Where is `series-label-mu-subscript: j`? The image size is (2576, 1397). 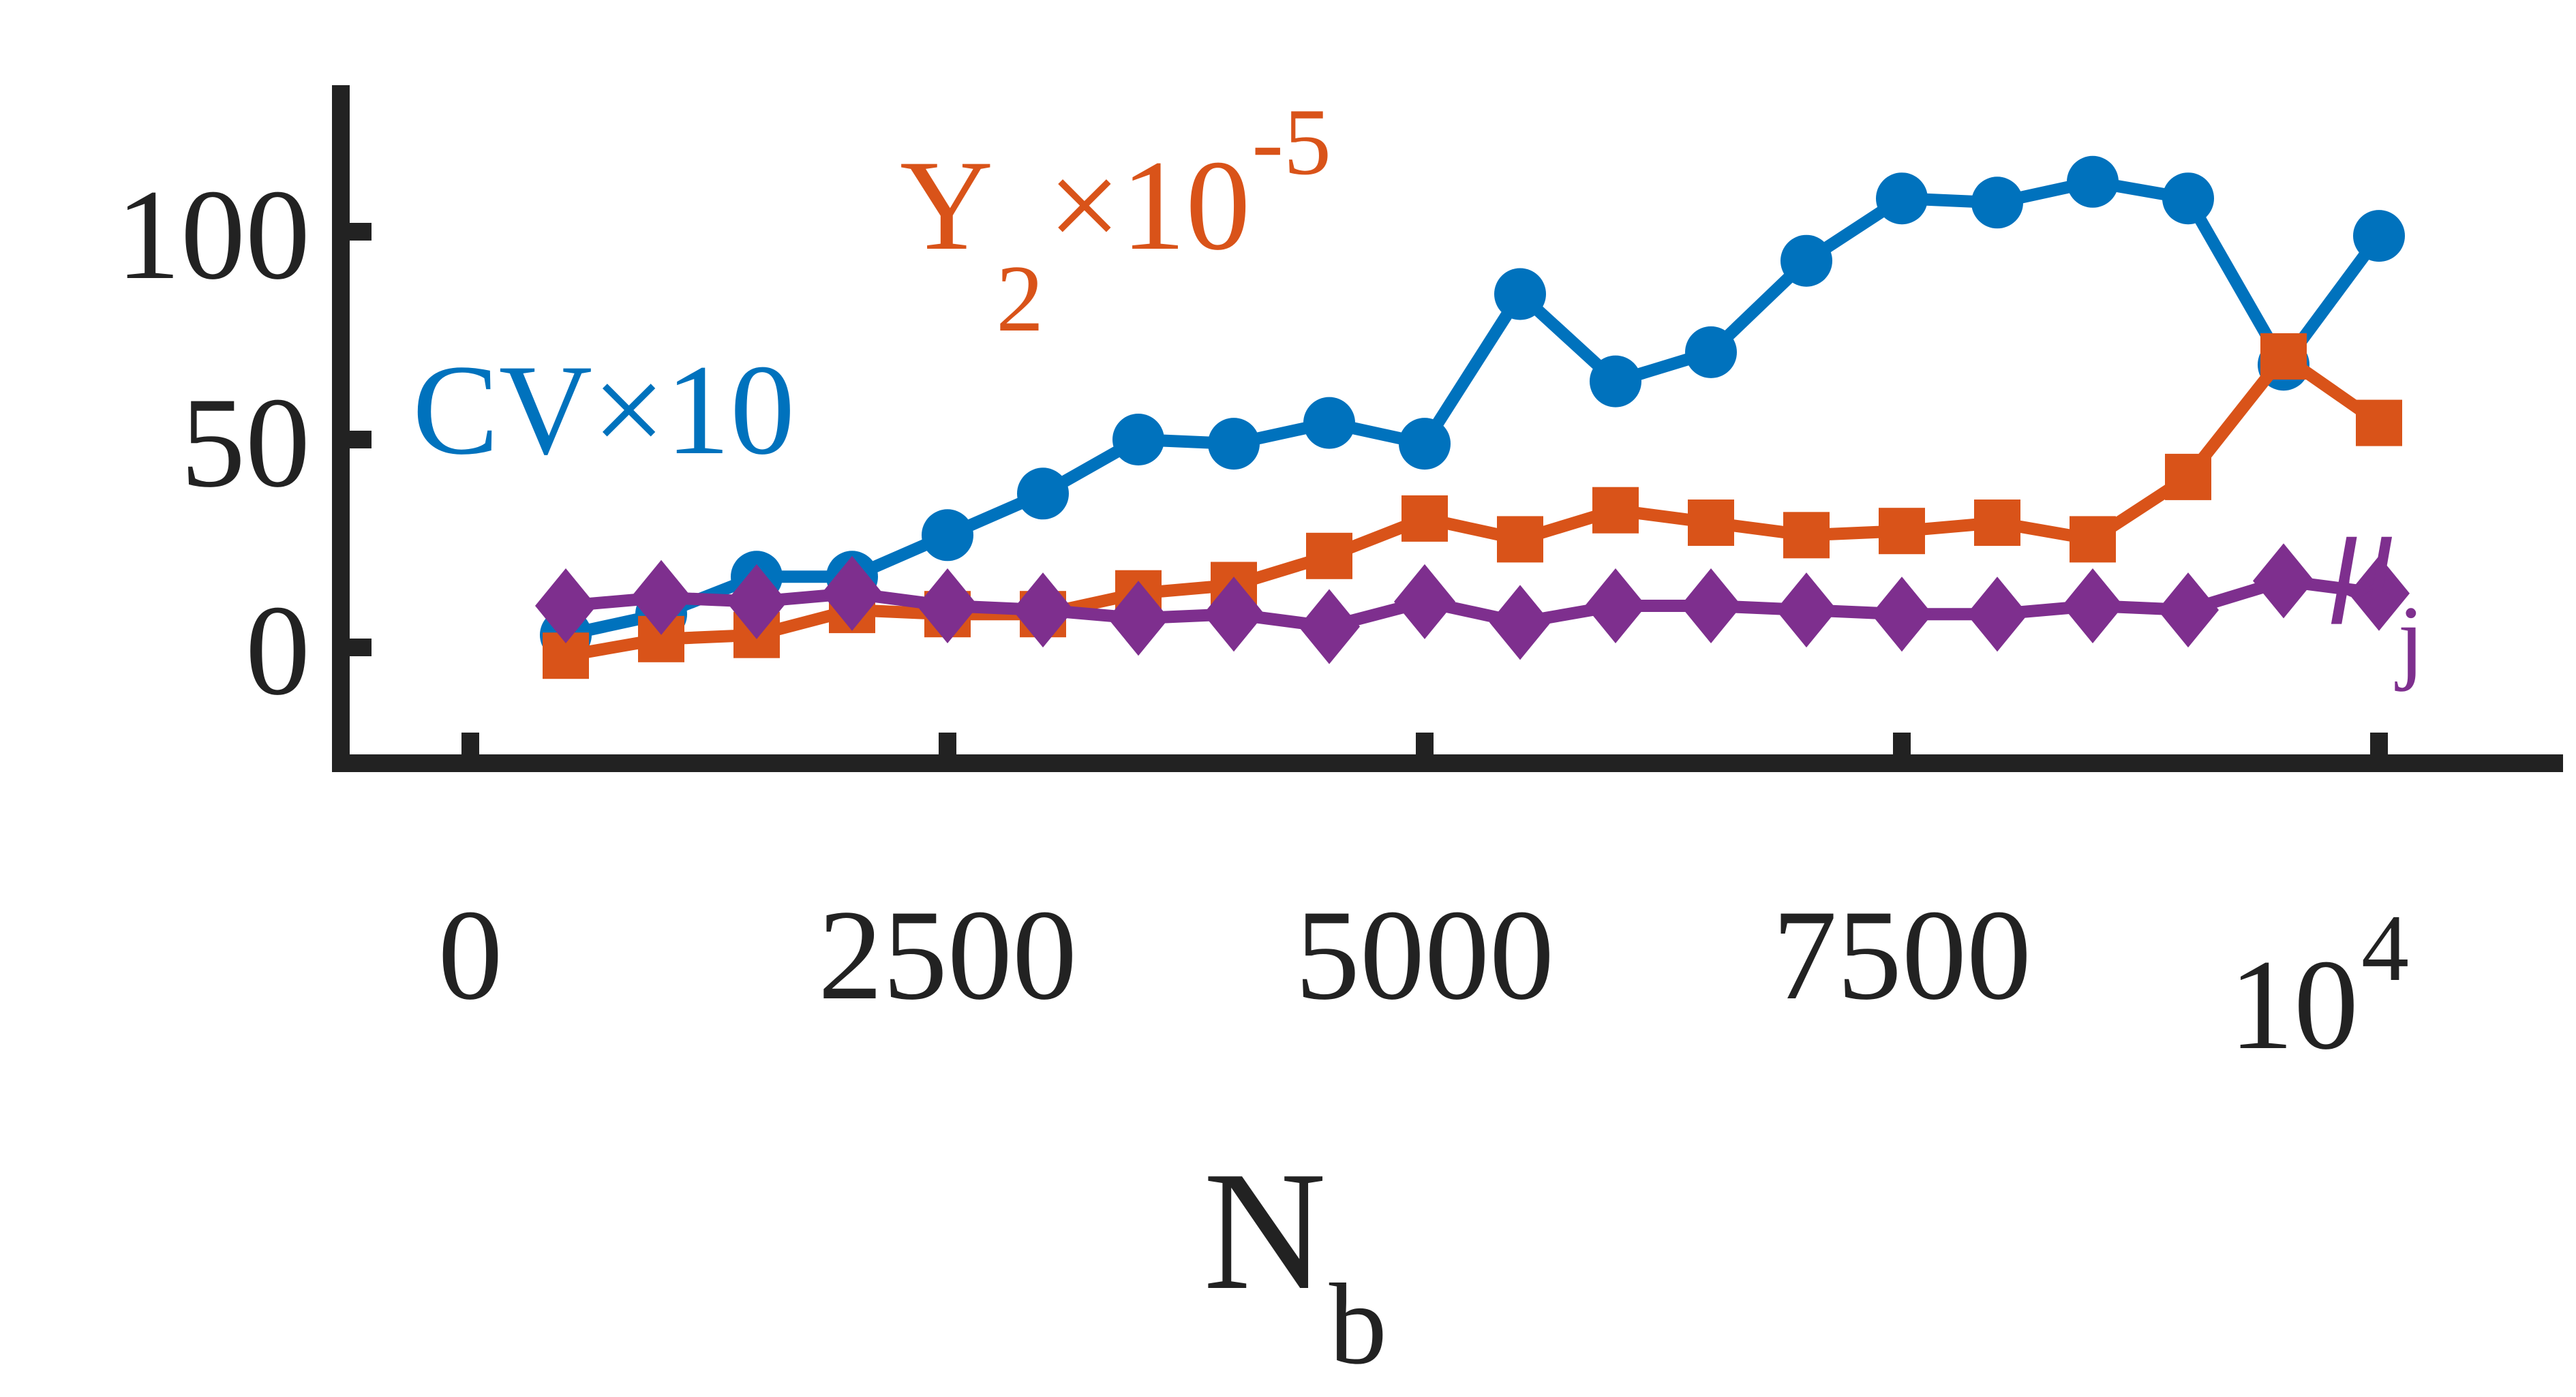
series-label-mu-subscript: j is located at coordinates (2409, 640).